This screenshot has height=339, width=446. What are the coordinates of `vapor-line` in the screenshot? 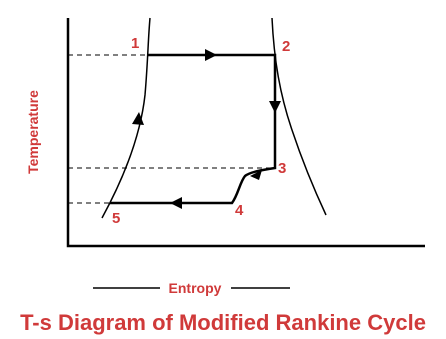 It's located at (299, 116).